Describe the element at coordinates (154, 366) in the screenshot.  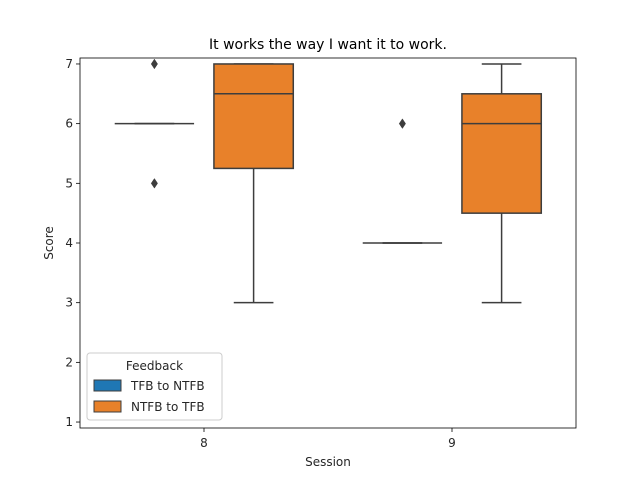
I see `legend-title: Feedback` at that location.